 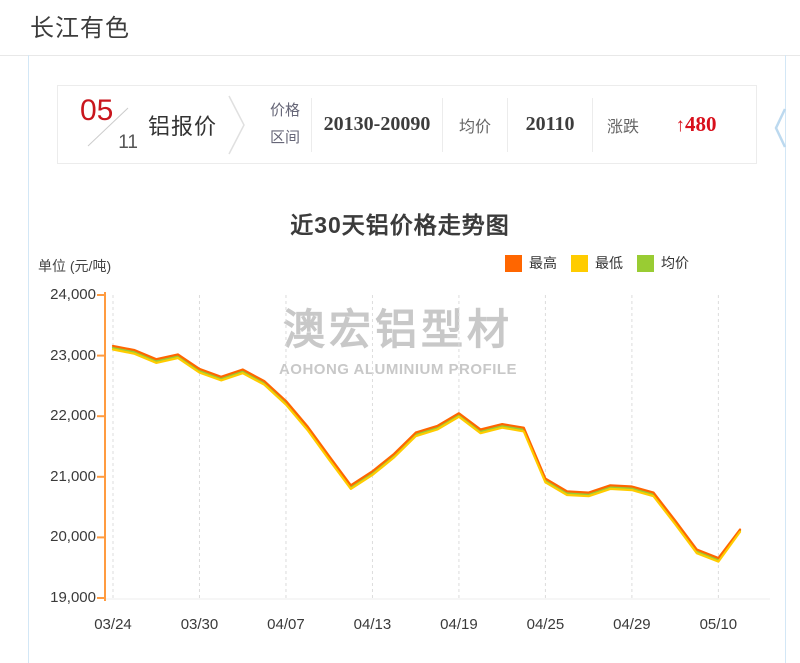 I want to click on chart-unit-label: 单位 (元/吨), so click(x=75, y=266).